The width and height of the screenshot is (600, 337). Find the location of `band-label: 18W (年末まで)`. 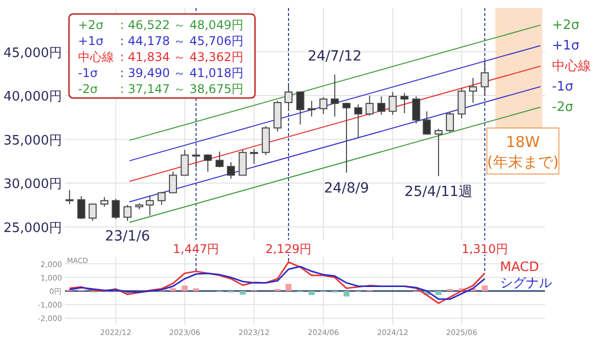

band-label: 18W (年末まで) is located at coordinates (523, 152).